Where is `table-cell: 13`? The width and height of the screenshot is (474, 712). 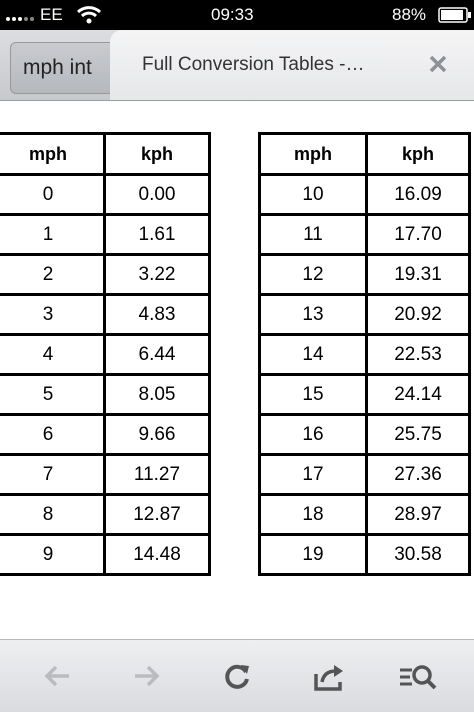 table-cell: 13 is located at coordinates (313, 314).